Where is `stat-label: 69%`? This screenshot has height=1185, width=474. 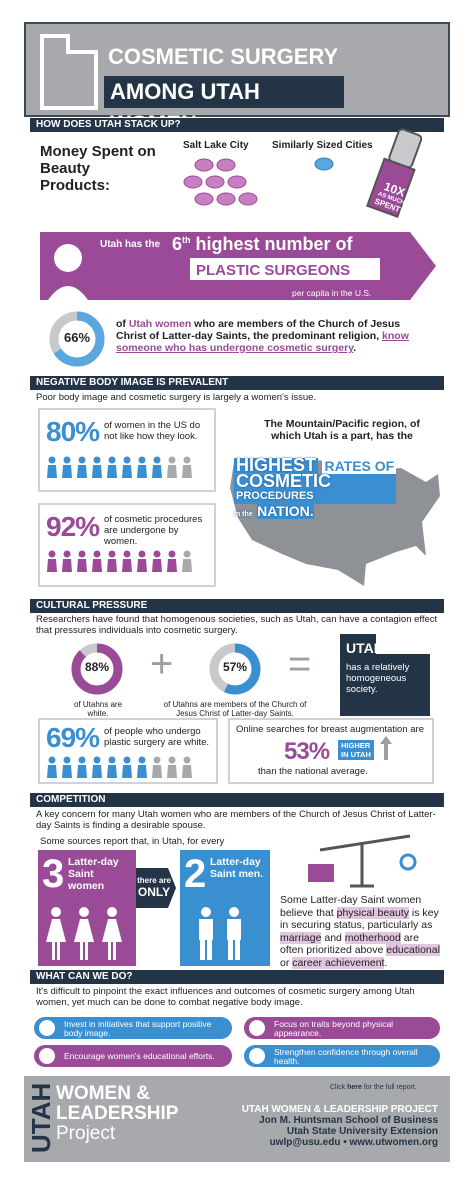
stat-label: 69% is located at coordinates (73, 737).